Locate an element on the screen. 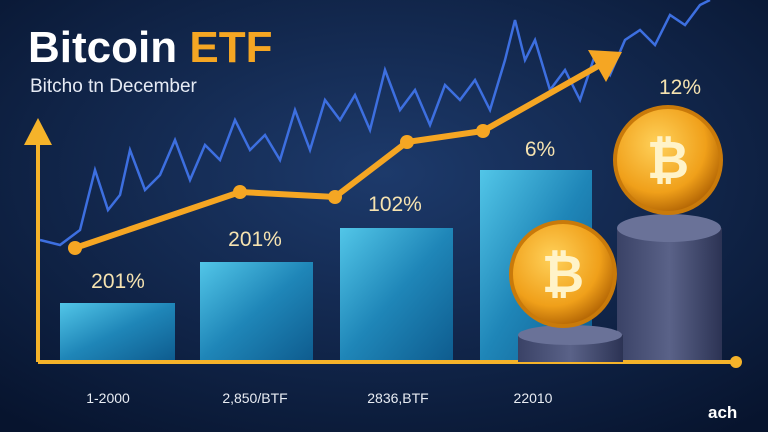 The height and width of the screenshot is (432, 768). axis-arrow is located at coordinates (38, 131).